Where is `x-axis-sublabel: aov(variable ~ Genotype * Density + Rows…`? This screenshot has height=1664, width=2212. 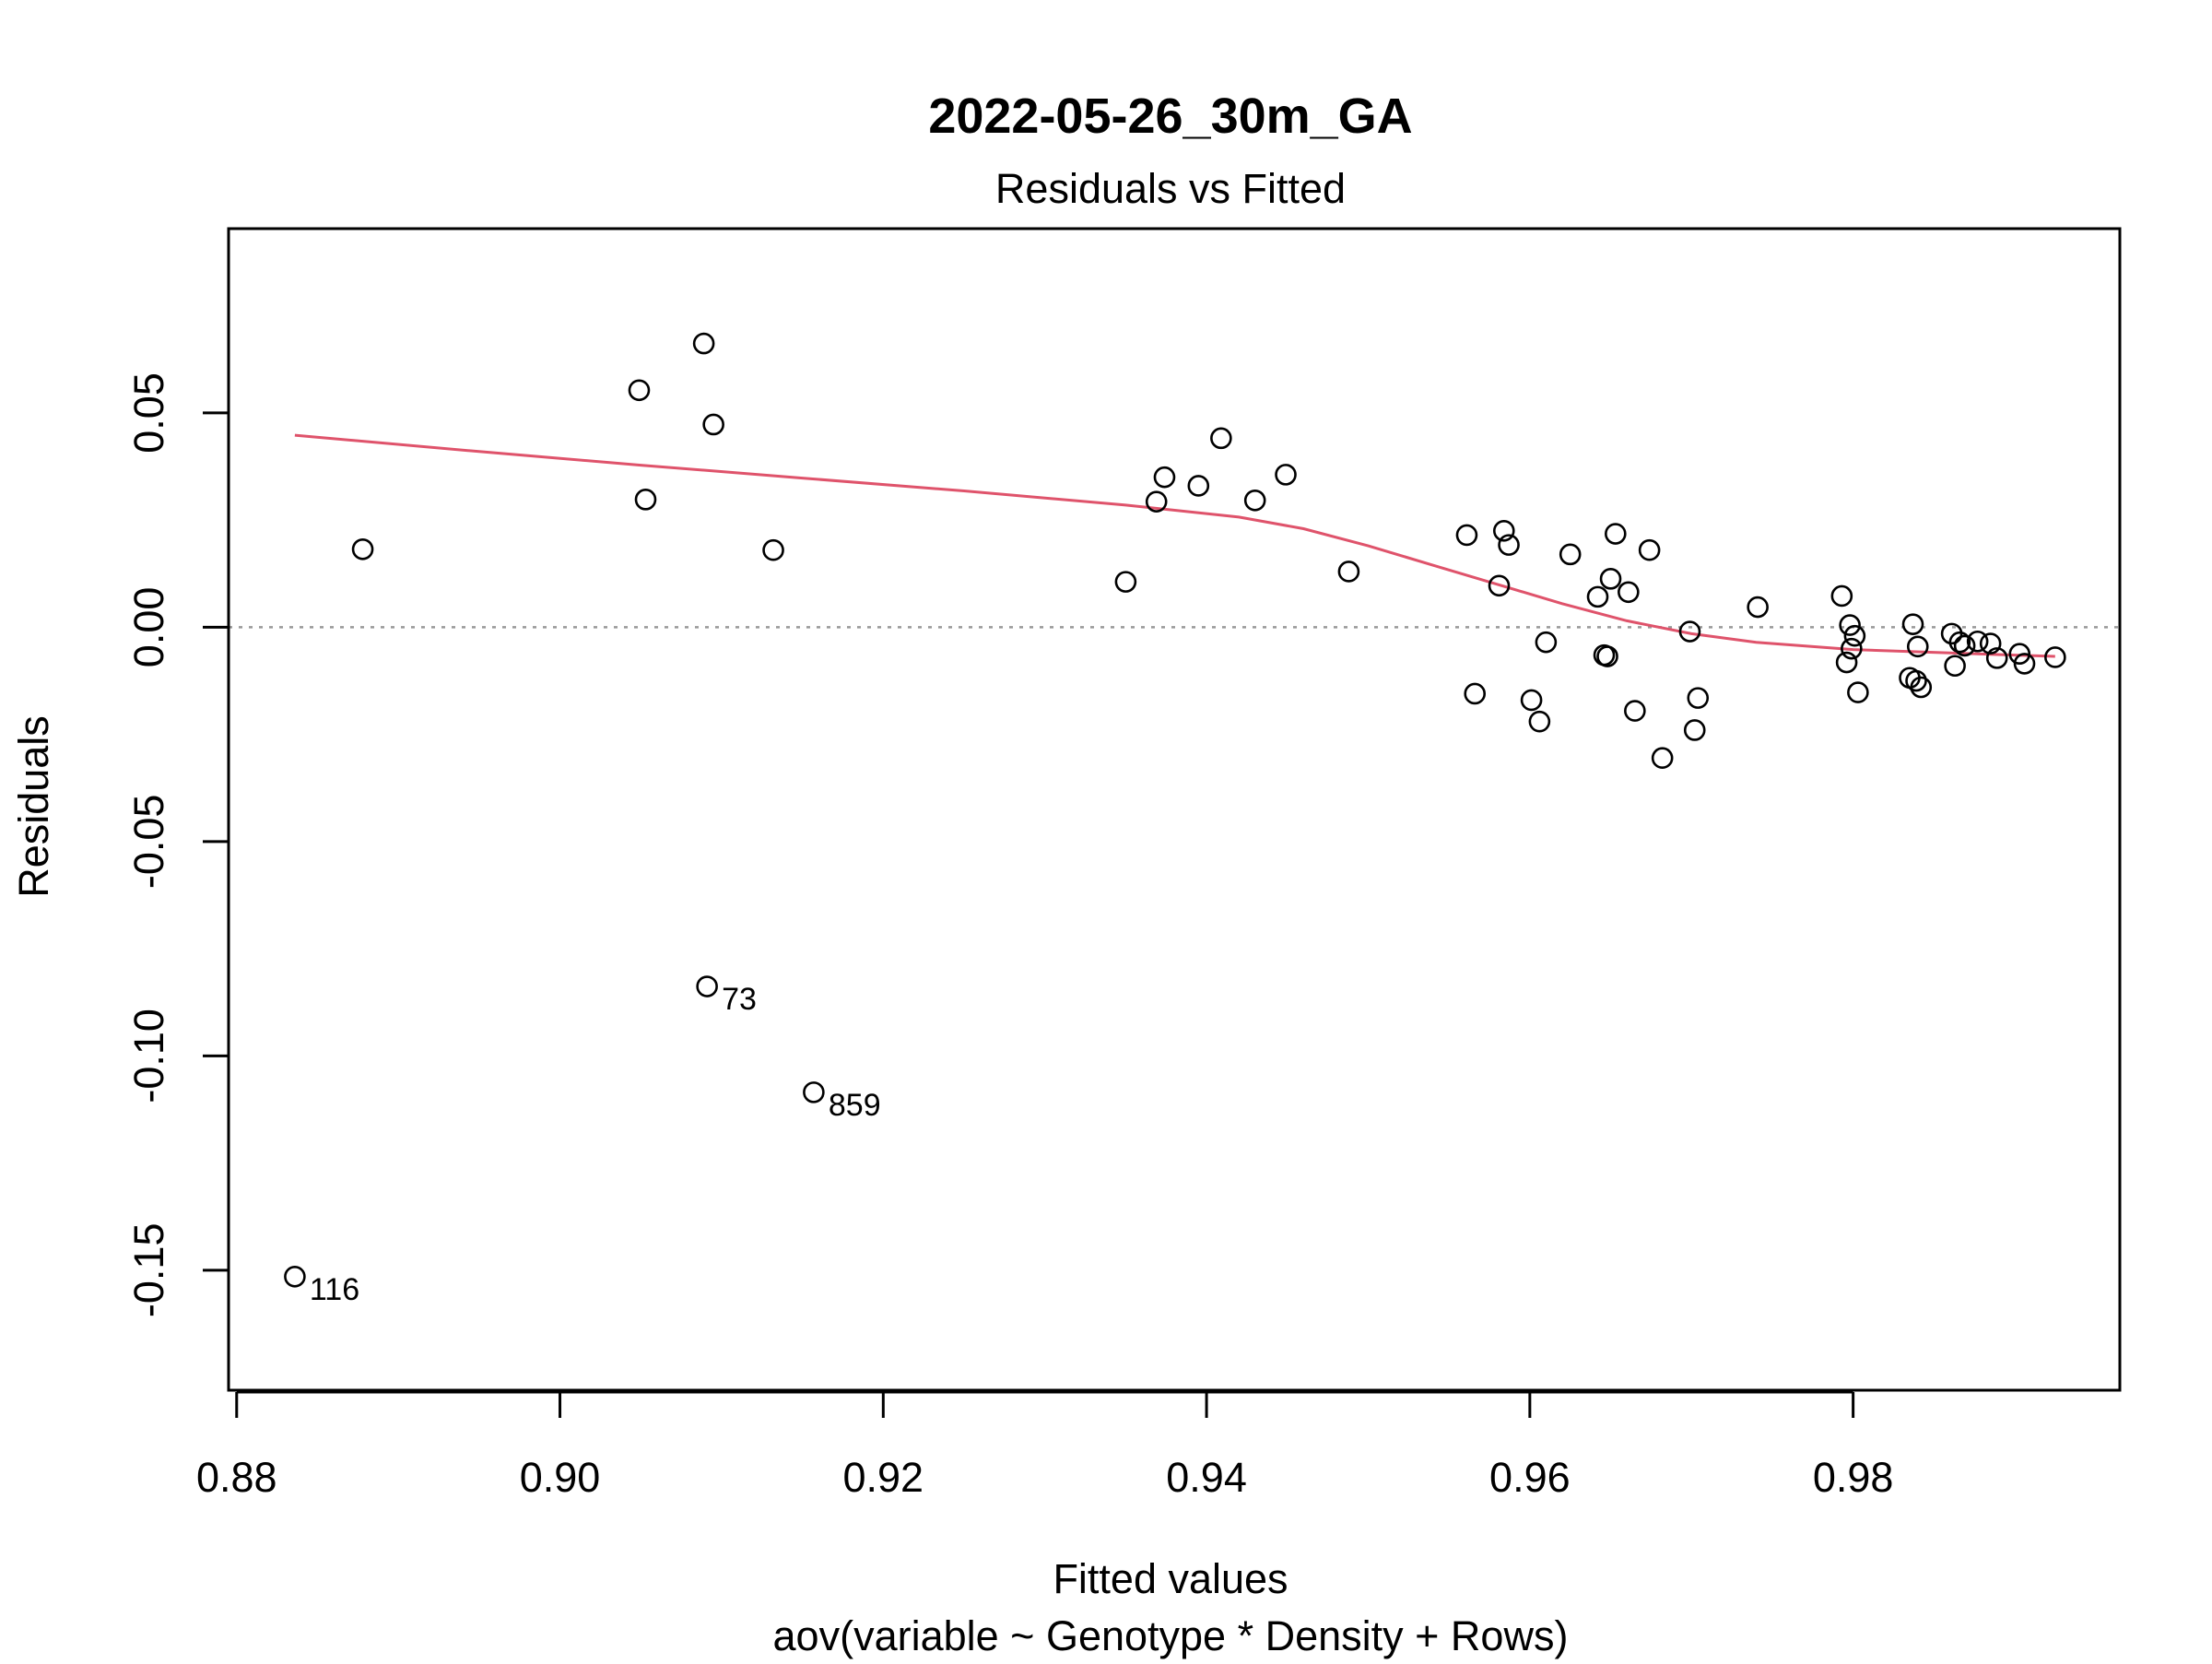
x-axis-sublabel: aov(variable ~ Genotype * Density + Rows… is located at coordinates (1171, 1635).